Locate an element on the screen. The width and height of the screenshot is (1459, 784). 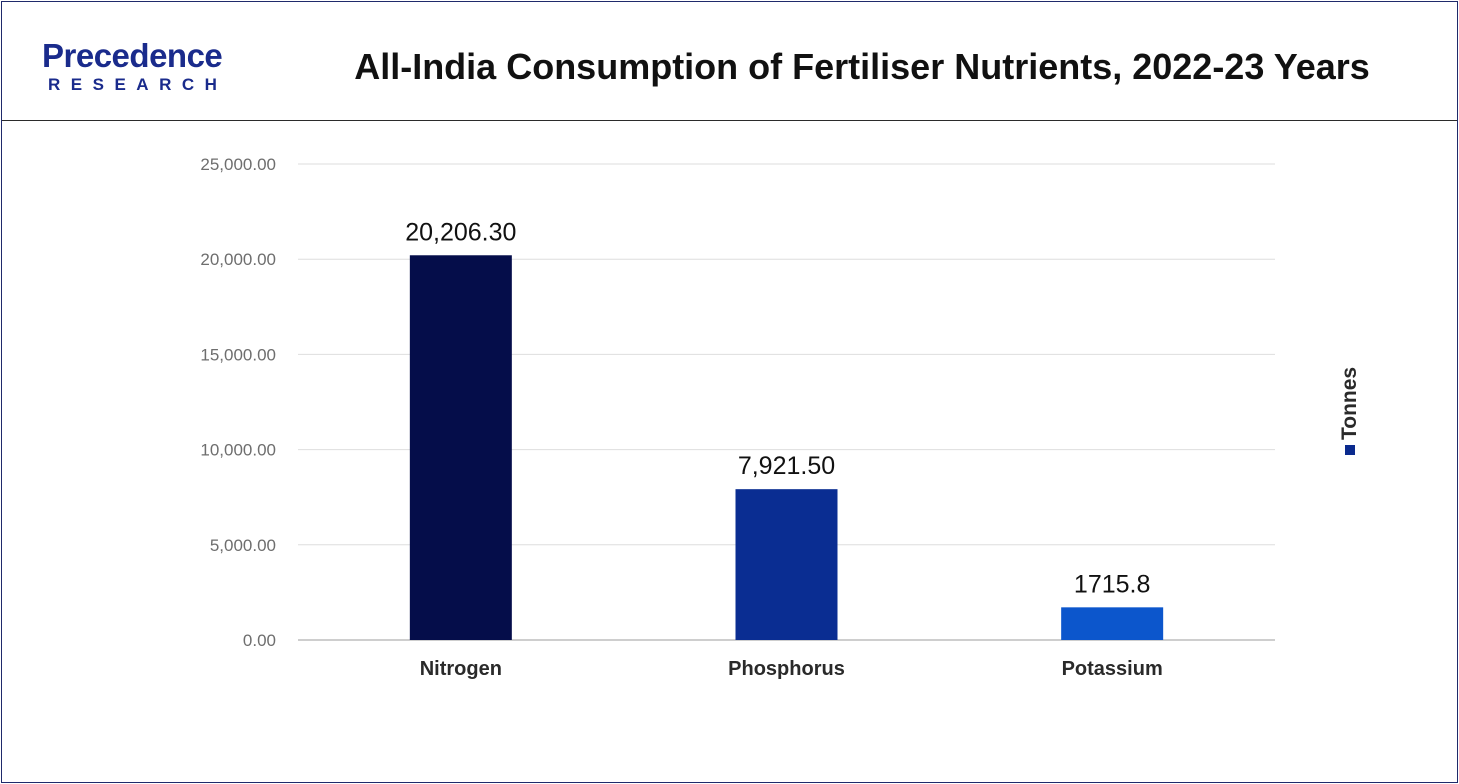
data-label: 20,206.30 is located at coordinates (460, 232).